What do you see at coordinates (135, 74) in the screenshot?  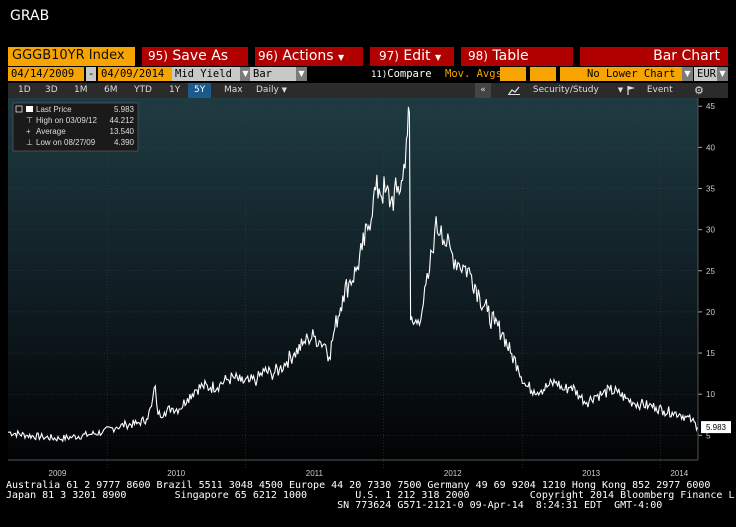 I see `end-date-field: 04/09/2014` at bounding box center [135, 74].